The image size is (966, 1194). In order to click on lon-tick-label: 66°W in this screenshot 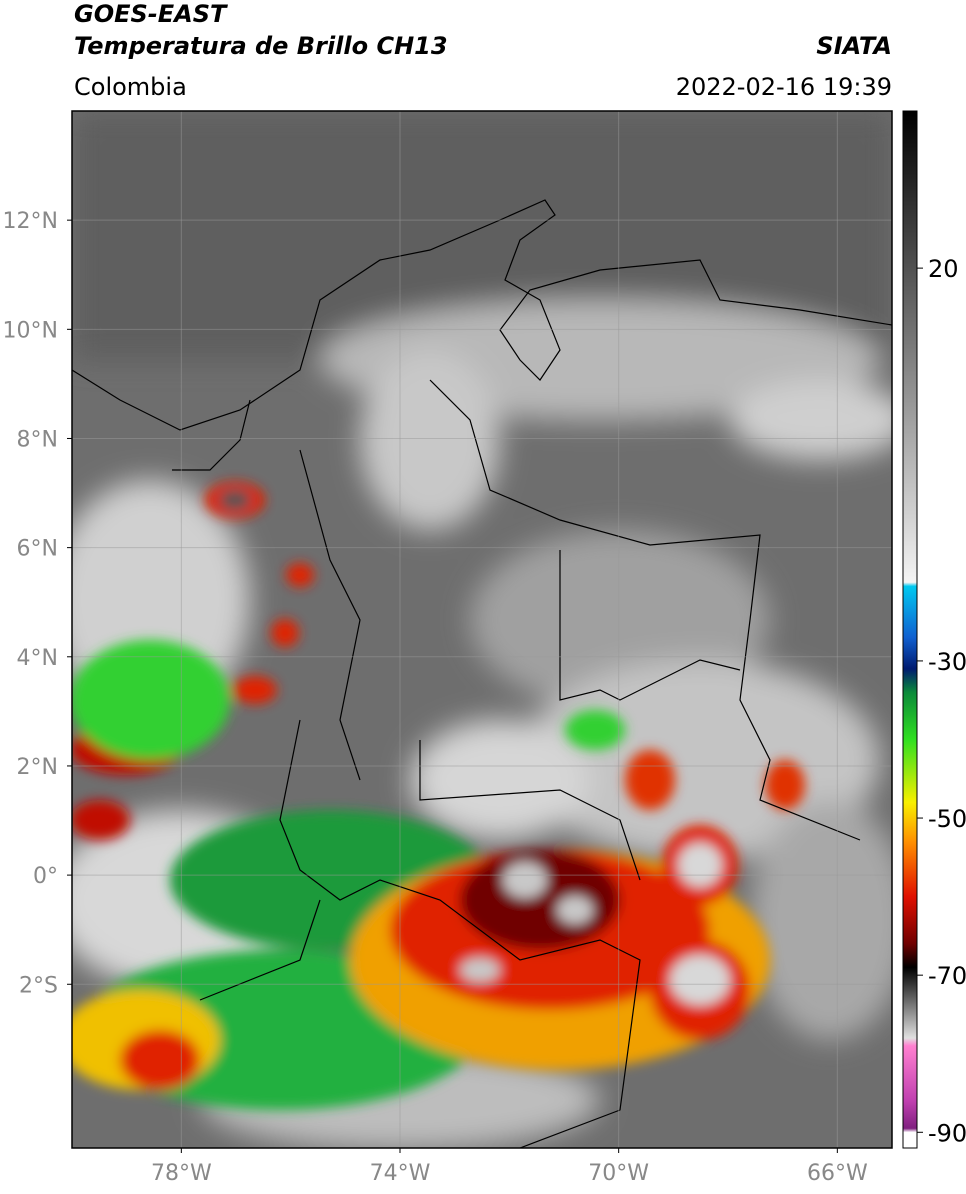, I will do `click(837, 1173)`.